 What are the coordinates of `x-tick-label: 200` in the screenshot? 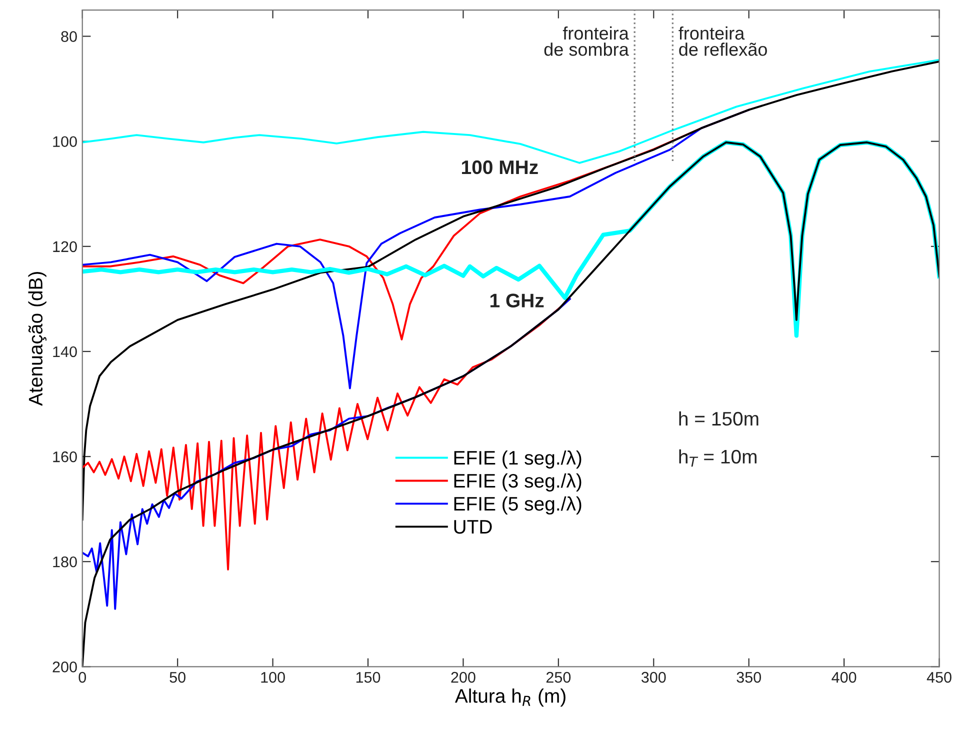 It's located at (463, 677).